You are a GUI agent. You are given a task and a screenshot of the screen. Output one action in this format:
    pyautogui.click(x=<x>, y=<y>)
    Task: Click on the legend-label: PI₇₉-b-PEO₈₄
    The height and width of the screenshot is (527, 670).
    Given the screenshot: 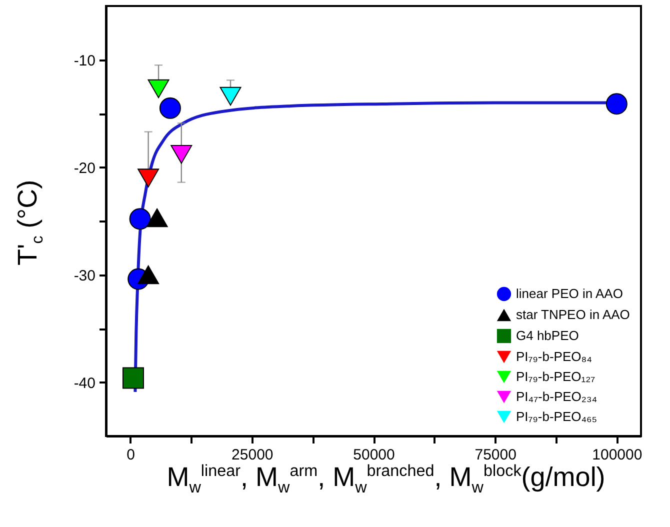 What is the action you would take?
    pyautogui.click(x=554, y=356)
    